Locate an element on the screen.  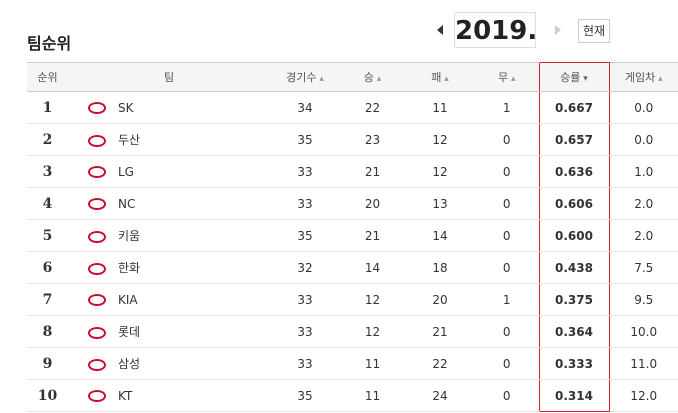
cell: 0.600 is located at coordinates (574, 235).